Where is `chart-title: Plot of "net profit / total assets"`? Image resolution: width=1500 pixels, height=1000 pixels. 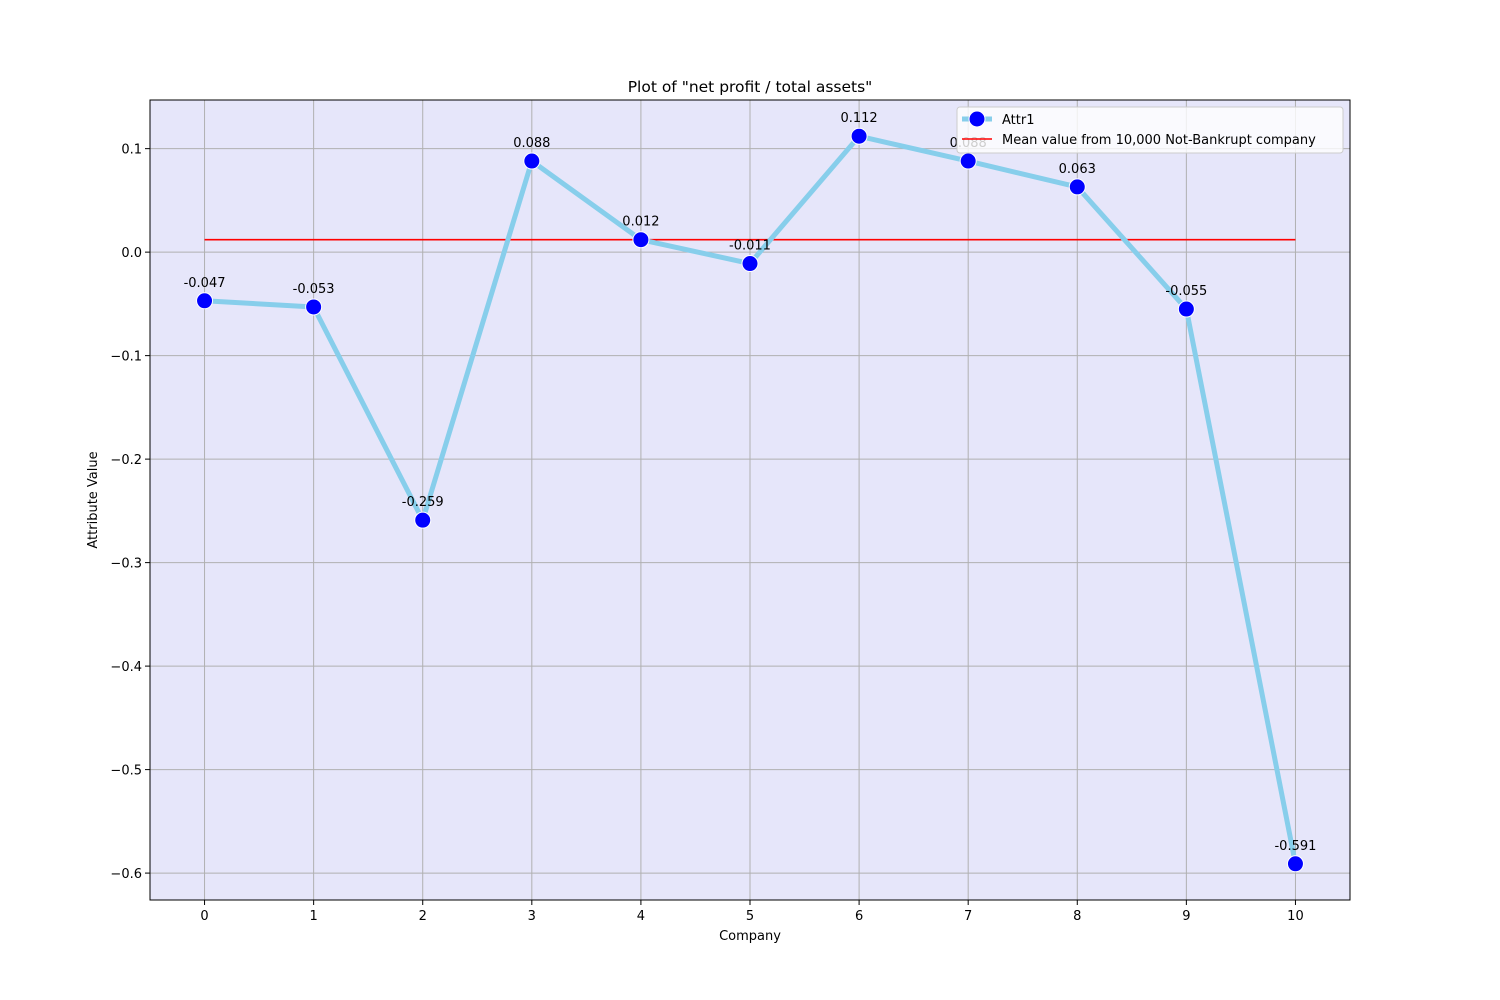
chart-title: Plot of "net profit / total assets" is located at coordinates (750, 87).